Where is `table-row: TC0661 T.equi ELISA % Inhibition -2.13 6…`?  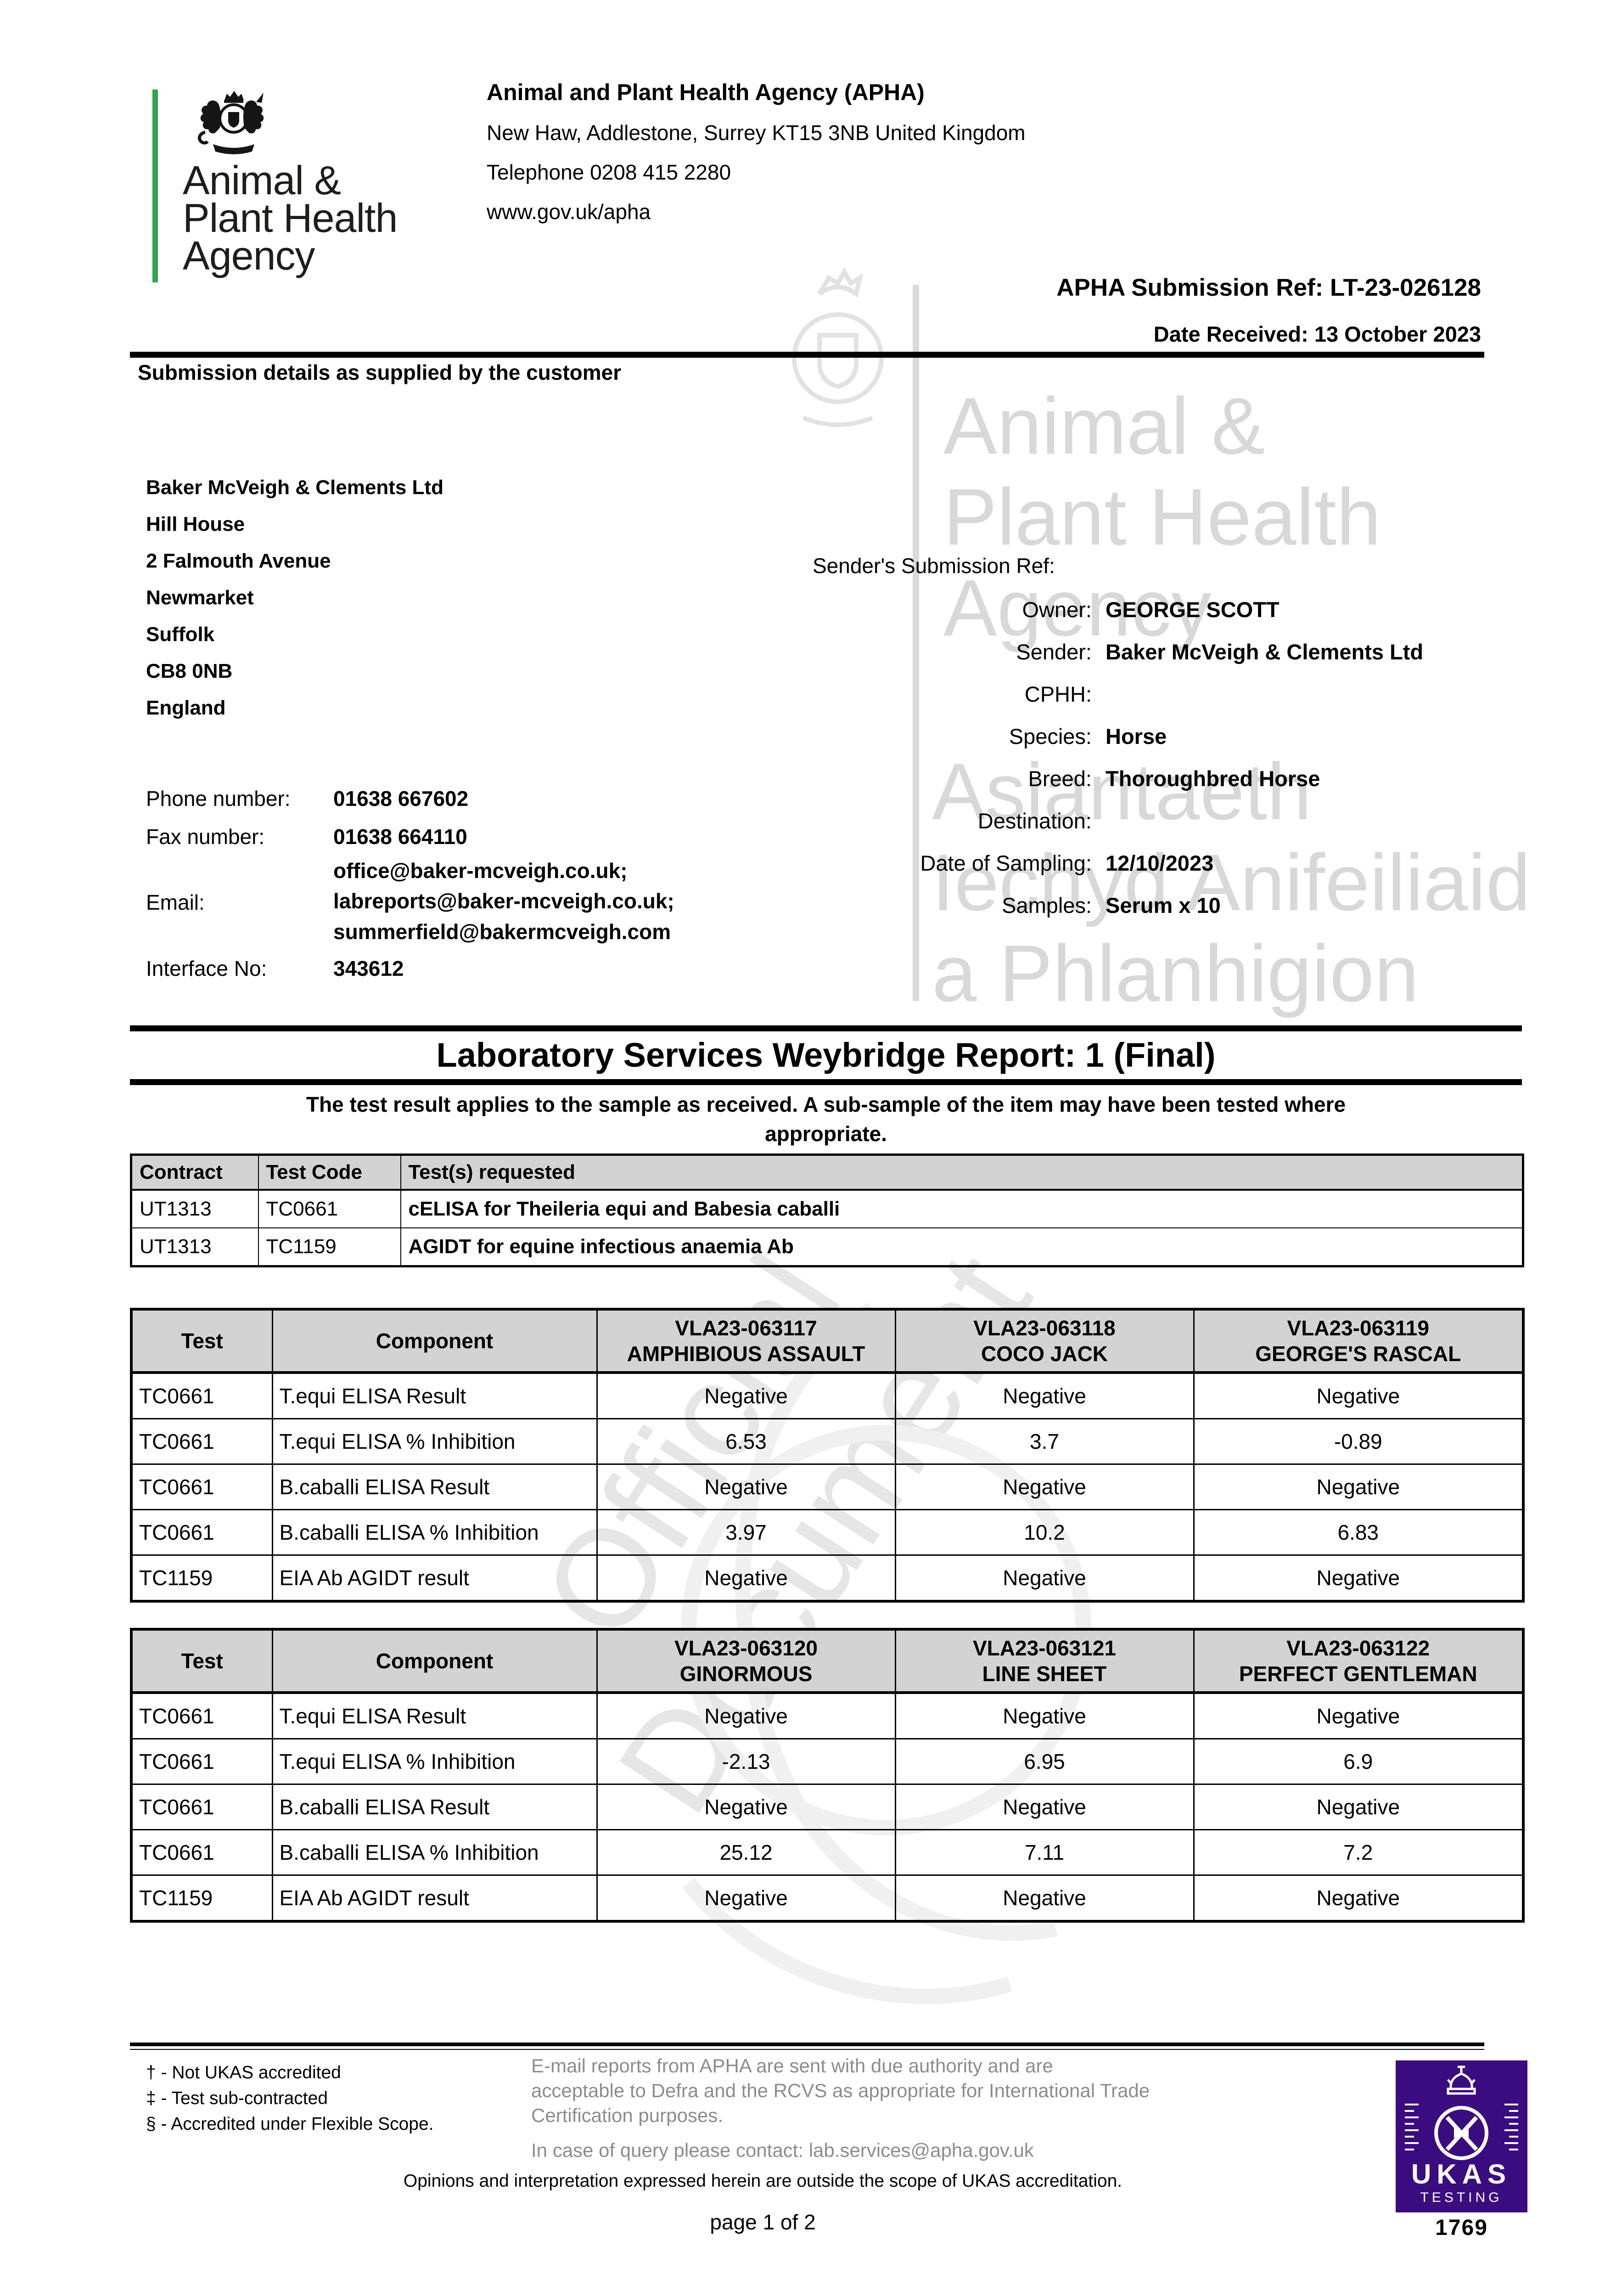 table-row: TC0661 T.equi ELISA % Inhibition -2.13 6… is located at coordinates (827, 1761).